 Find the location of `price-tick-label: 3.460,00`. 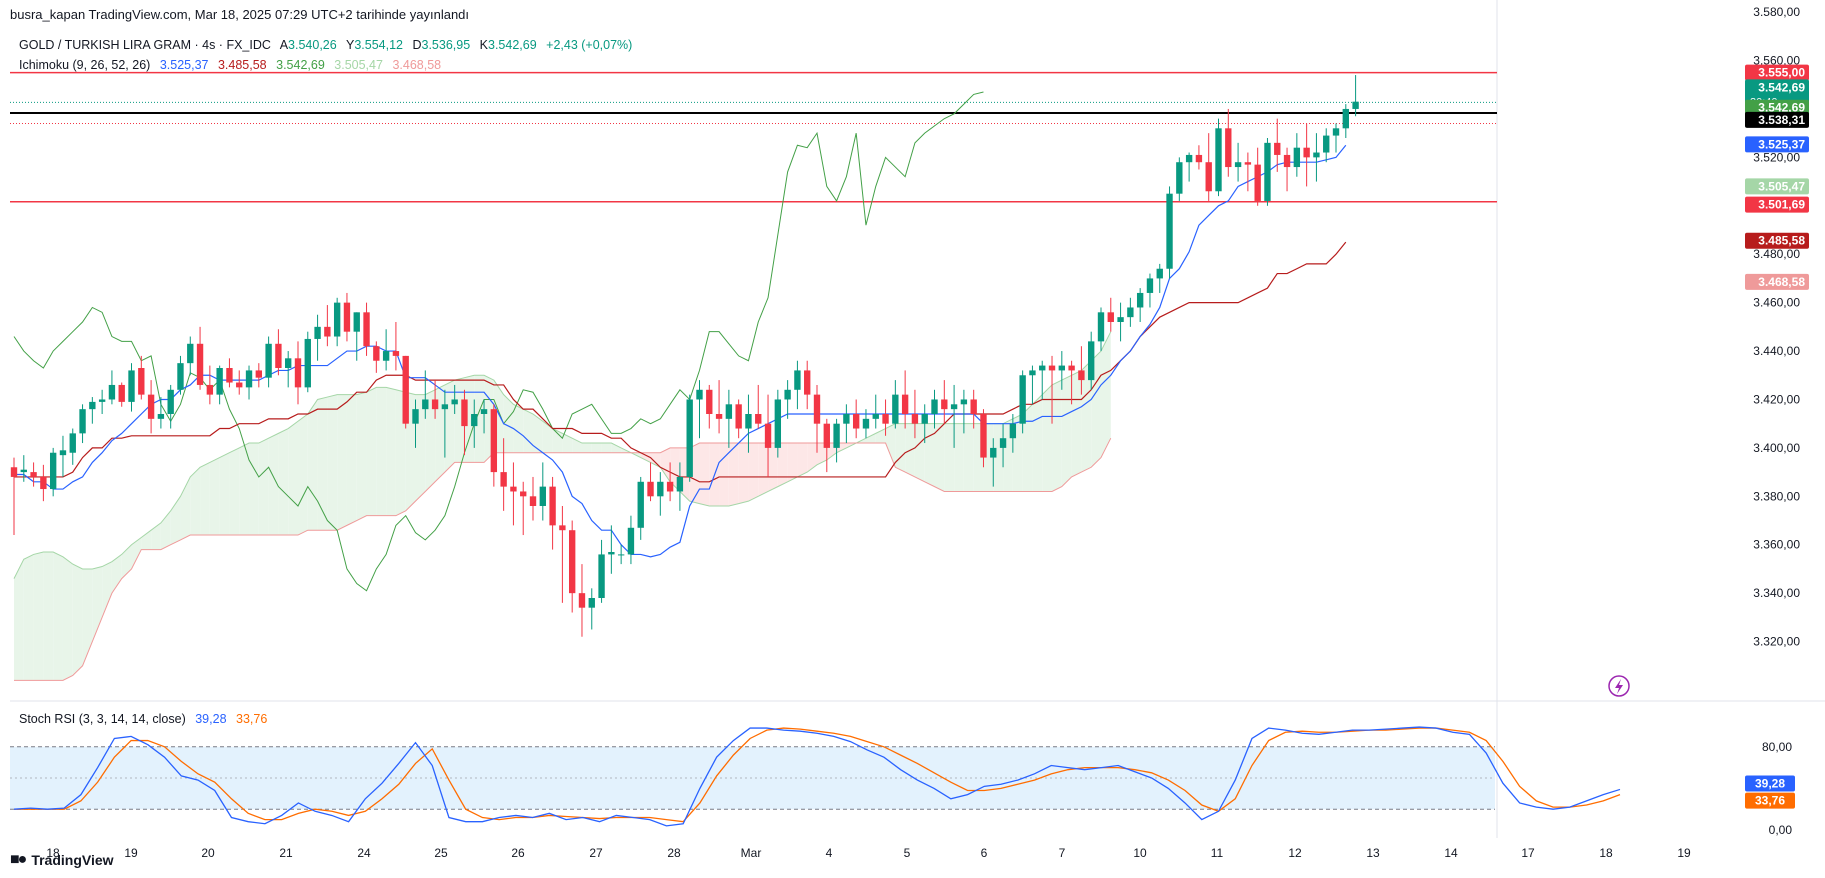

price-tick-label: 3.460,00 is located at coordinates (1776, 303).